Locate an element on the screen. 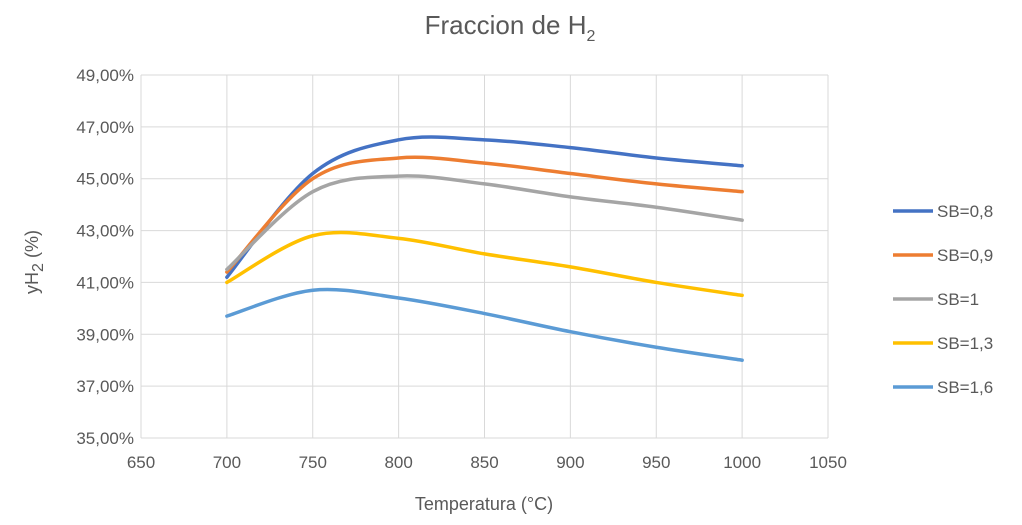 This screenshot has height=525, width=1022. y-tick-label: 43,00% is located at coordinates (105, 231).